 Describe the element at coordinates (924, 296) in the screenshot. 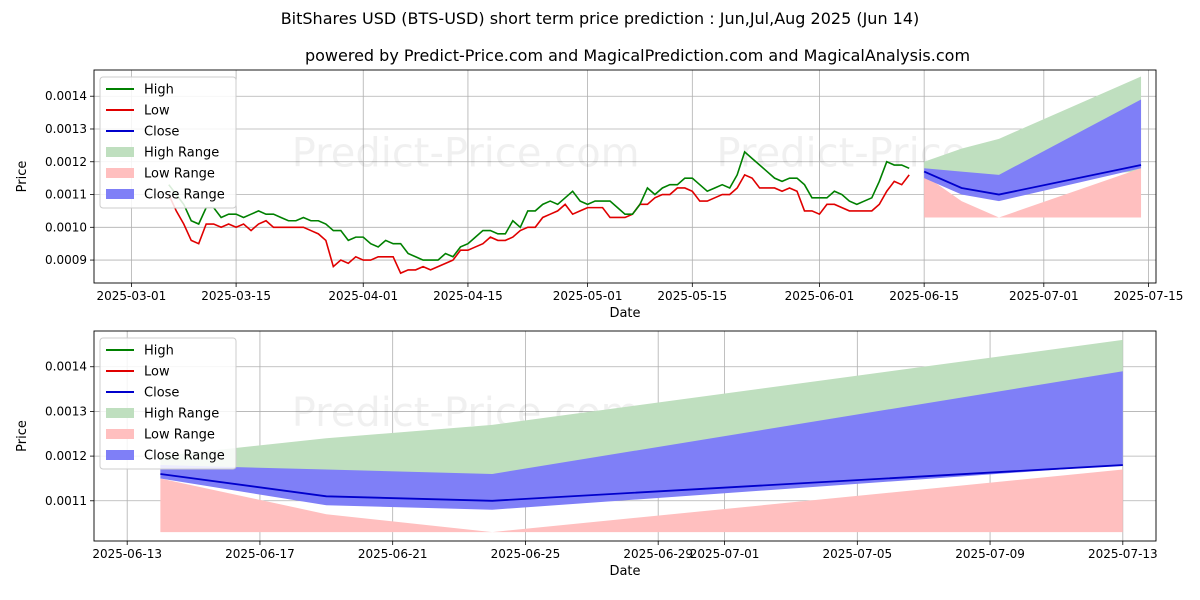

I see `x-tick-label: 2025-06-15` at that location.